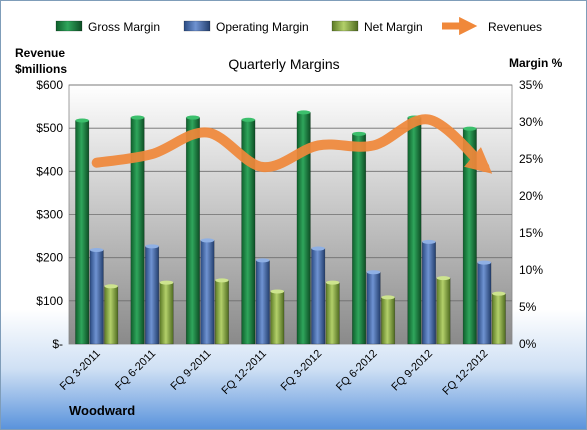 The height and width of the screenshot is (430, 587). I want to click on category-label: FQ 3-2012, so click(302, 371).